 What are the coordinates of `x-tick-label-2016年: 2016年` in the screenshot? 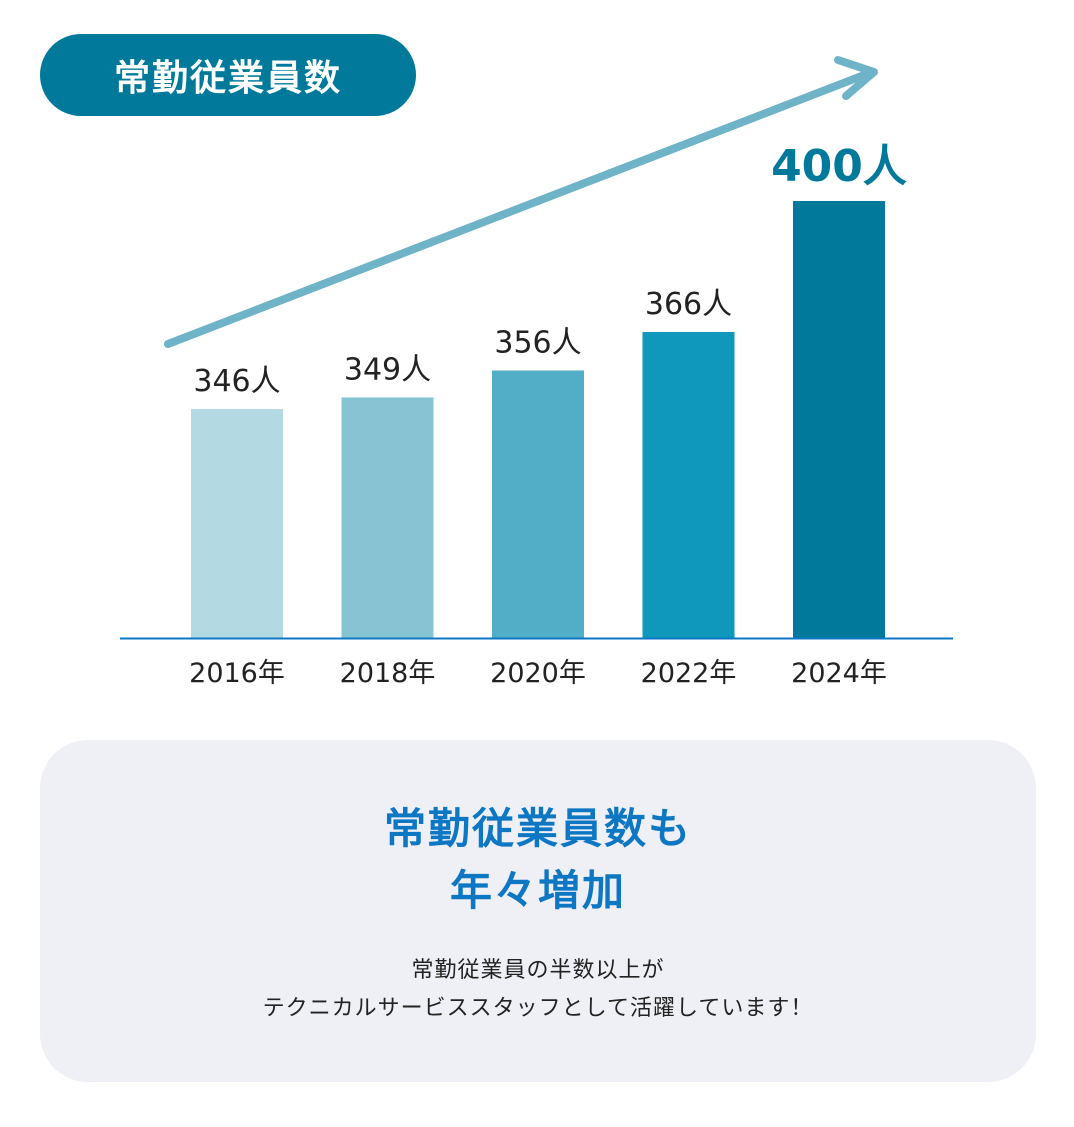 It's located at (237, 673).